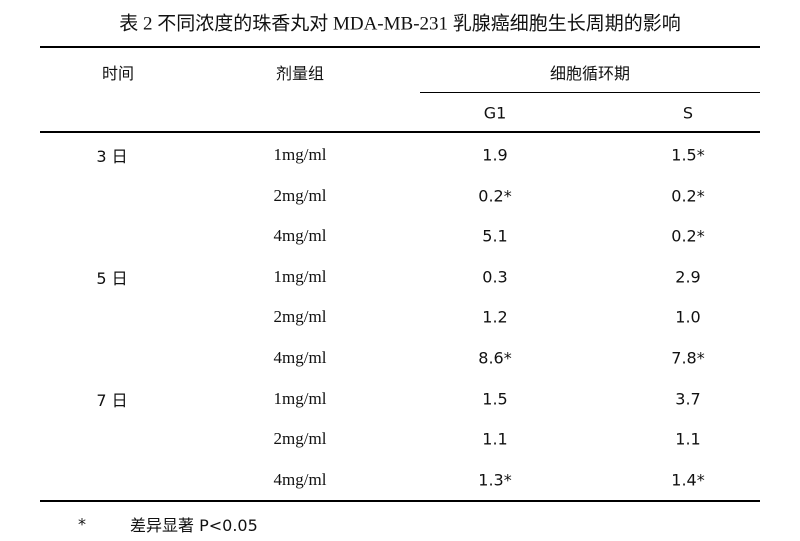  Describe the element at coordinates (495, 155) in the screenshot. I see `value-cell: 1.9` at that location.